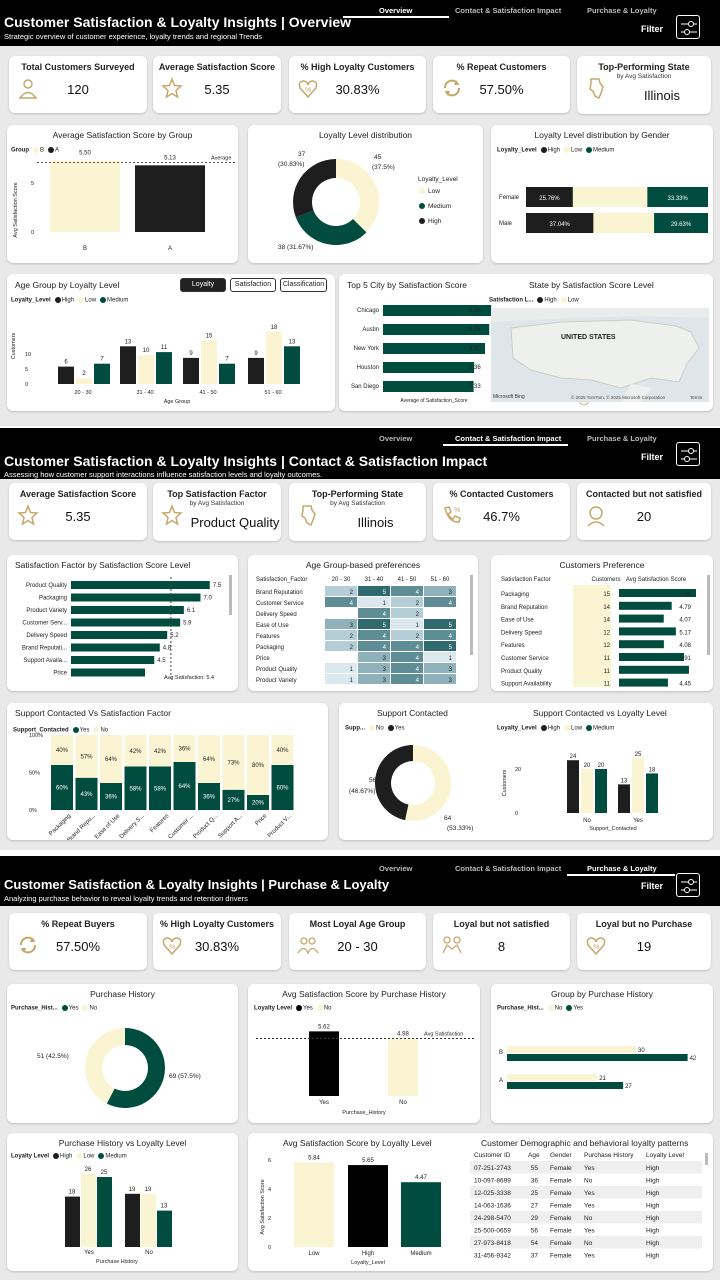 Image resolution: width=720 pixels, height=1280 pixels. Describe the element at coordinates (189, 678) in the screenshot. I see `reference-label: Avg Satisfaction: 5.4` at that location.